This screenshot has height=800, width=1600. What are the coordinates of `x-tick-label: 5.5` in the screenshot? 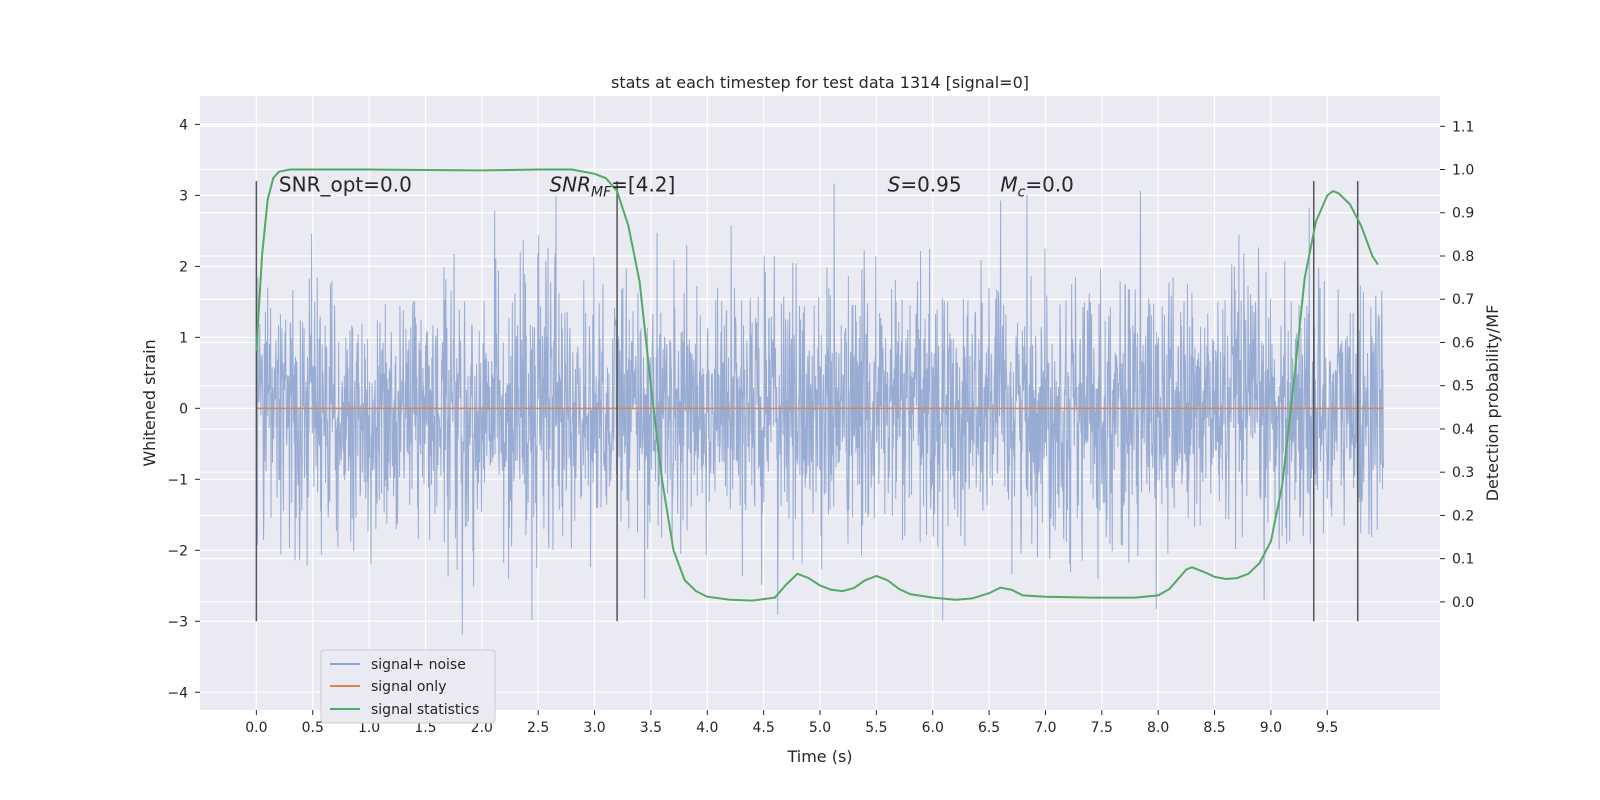 It's located at (876, 728).